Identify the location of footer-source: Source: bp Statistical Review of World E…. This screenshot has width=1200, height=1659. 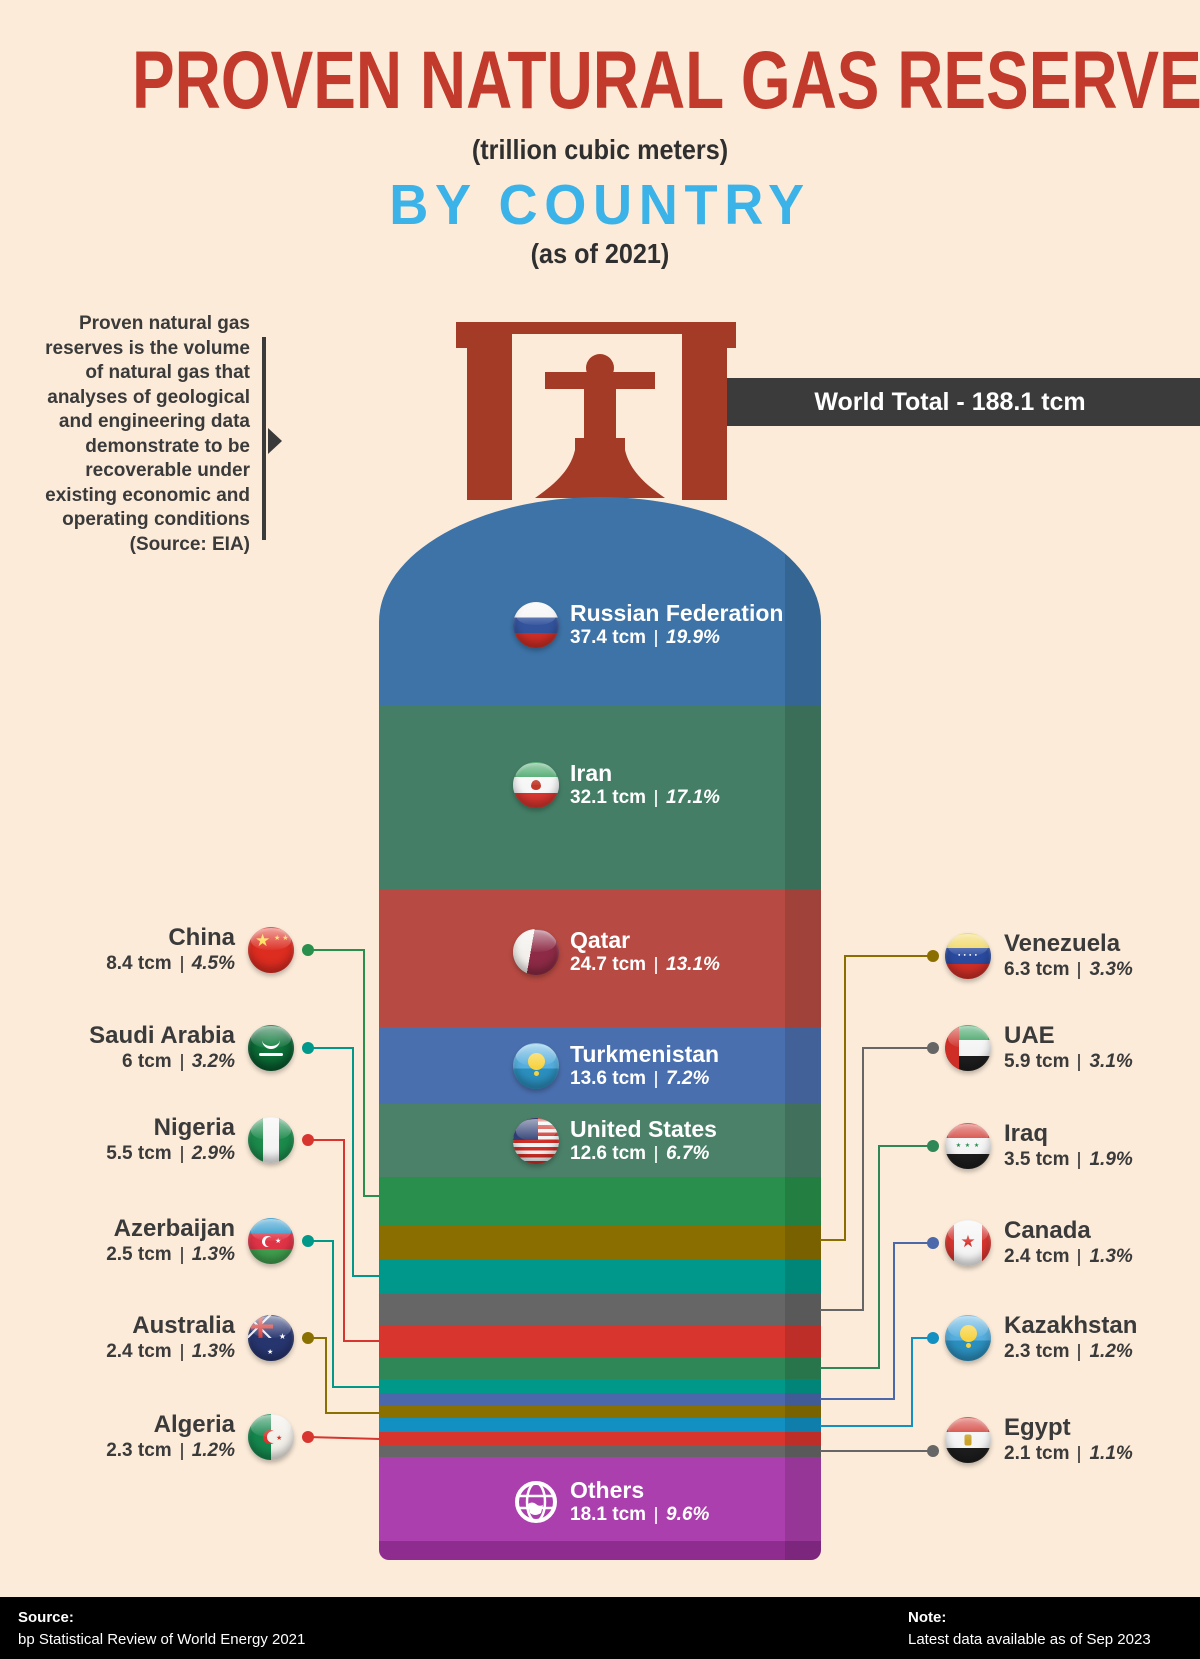
(162, 1628).